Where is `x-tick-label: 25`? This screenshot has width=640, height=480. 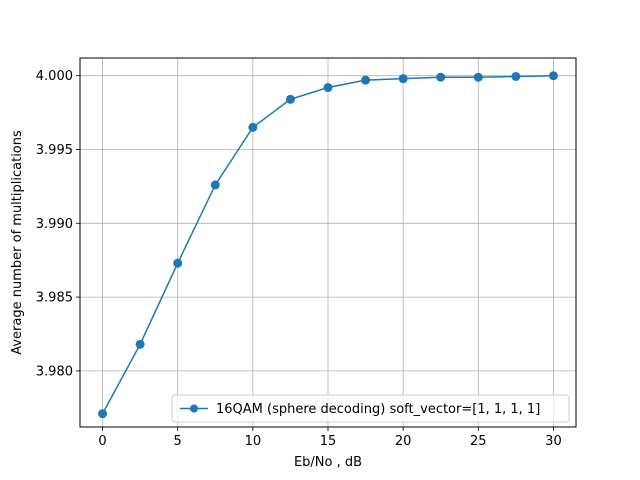 x-tick-label: 25 is located at coordinates (478, 441).